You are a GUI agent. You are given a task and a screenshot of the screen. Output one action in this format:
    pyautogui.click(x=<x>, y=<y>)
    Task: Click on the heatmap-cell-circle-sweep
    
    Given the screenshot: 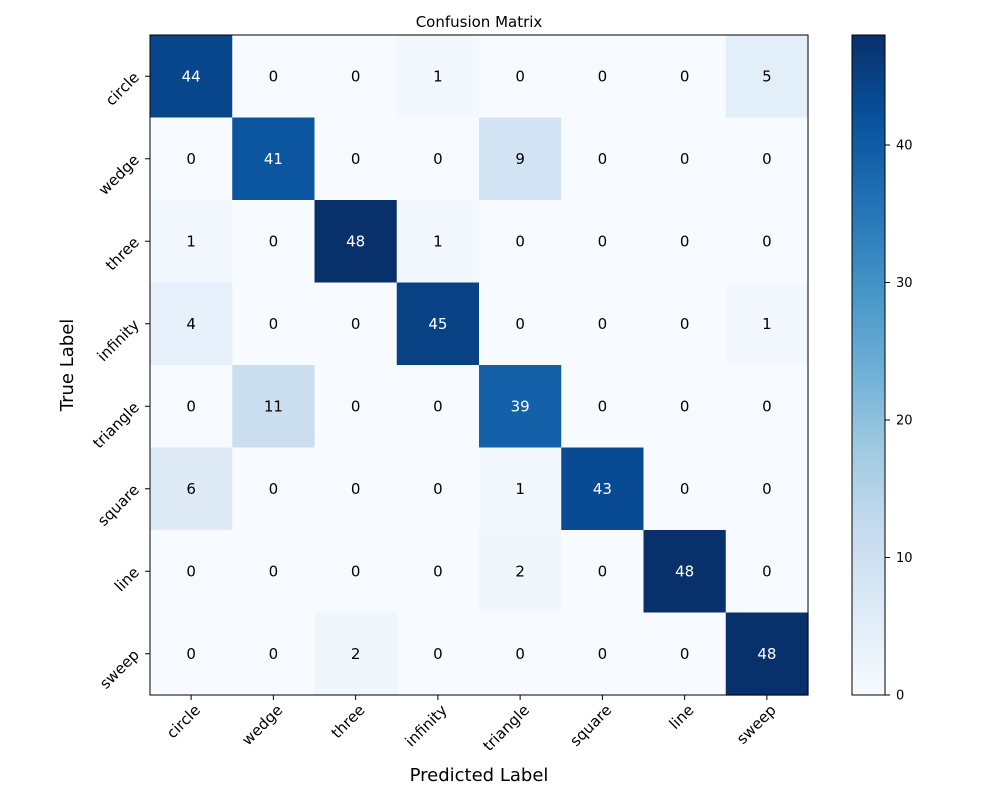 What is the action you would take?
    pyautogui.click(x=767, y=77)
    